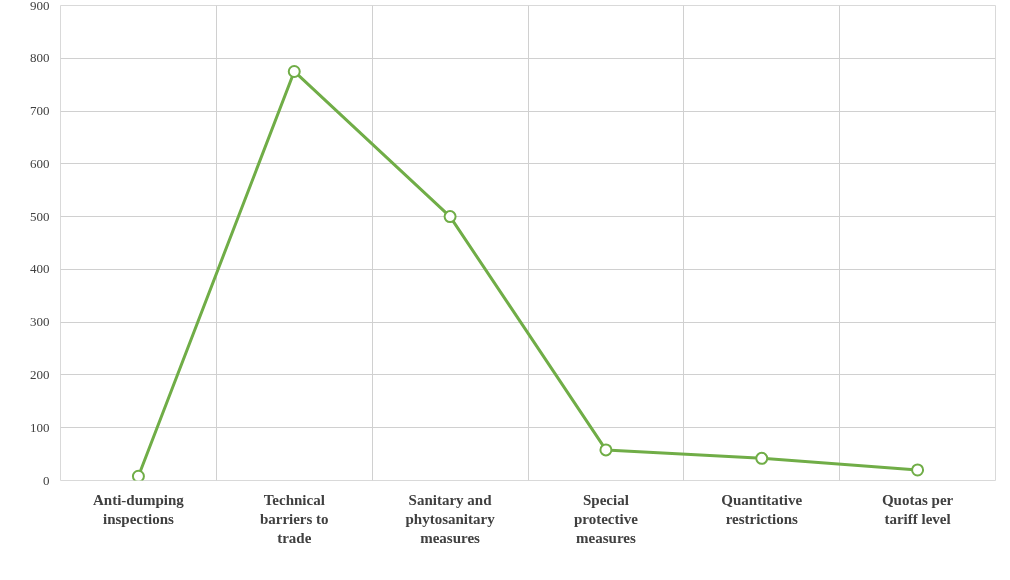 This screenshot has height=580, width=1010. What do you see at coordinates (40, 163) in the screenshot?
I see `y-tick-label: 600` at bounding box center [40, 163].